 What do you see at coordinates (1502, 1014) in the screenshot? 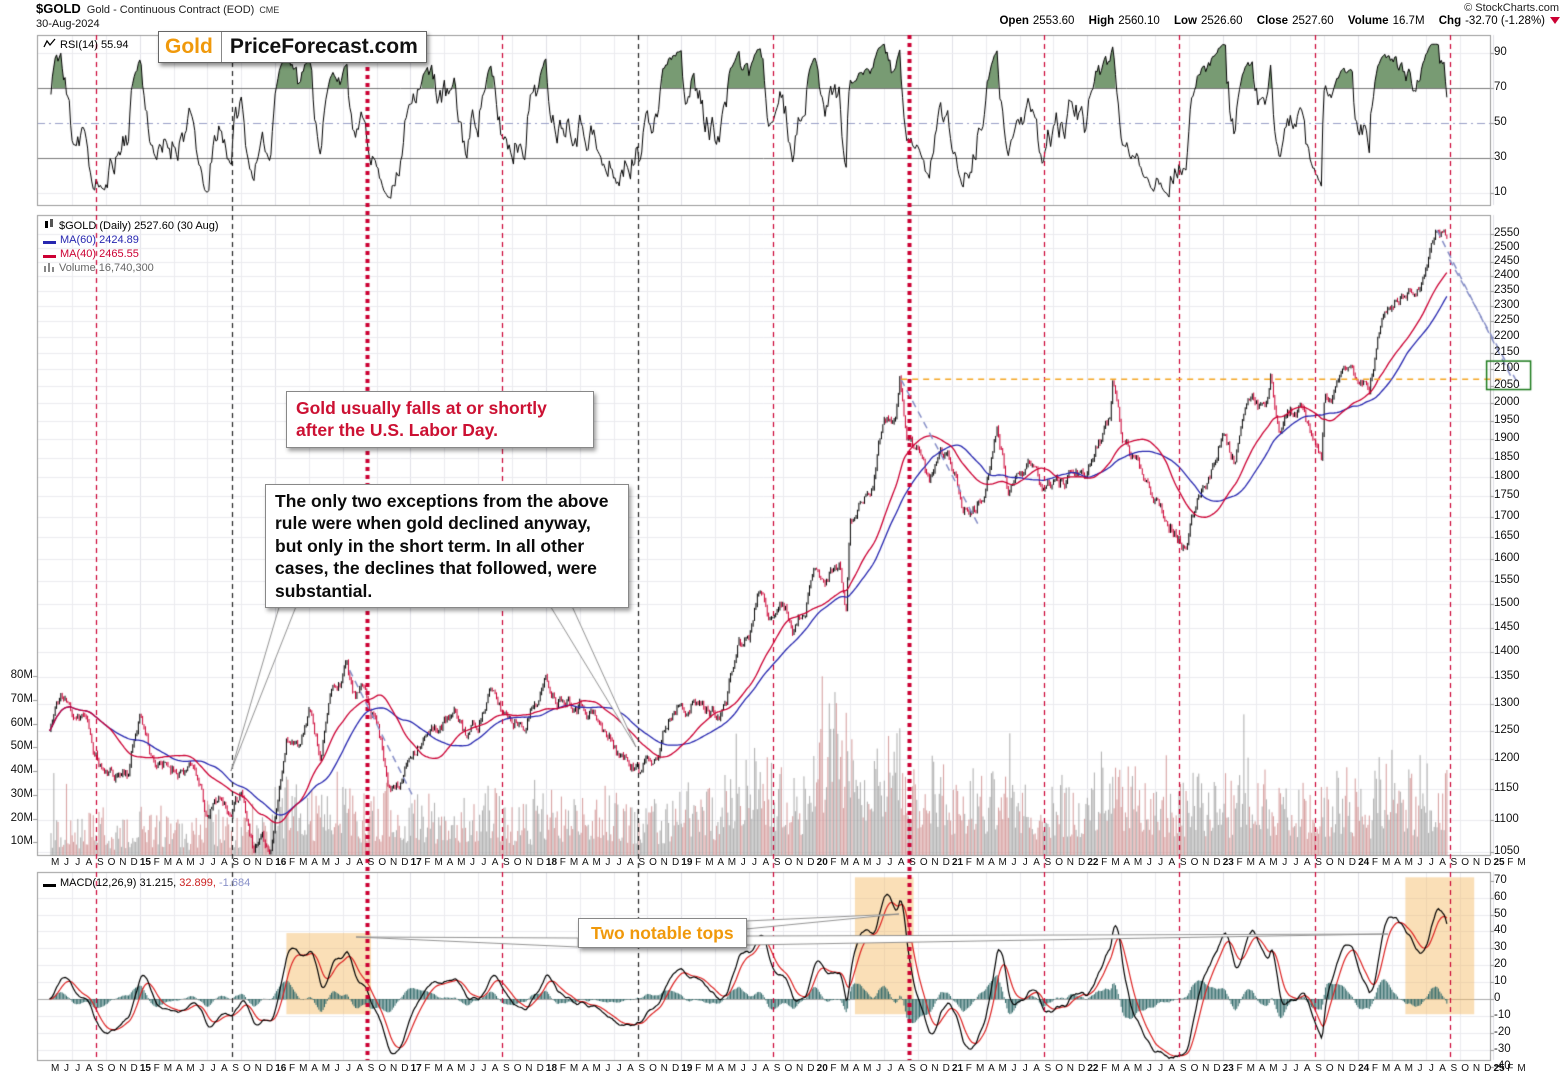
I see `axis-tick: -10` at bounding box center [1502, 1014].